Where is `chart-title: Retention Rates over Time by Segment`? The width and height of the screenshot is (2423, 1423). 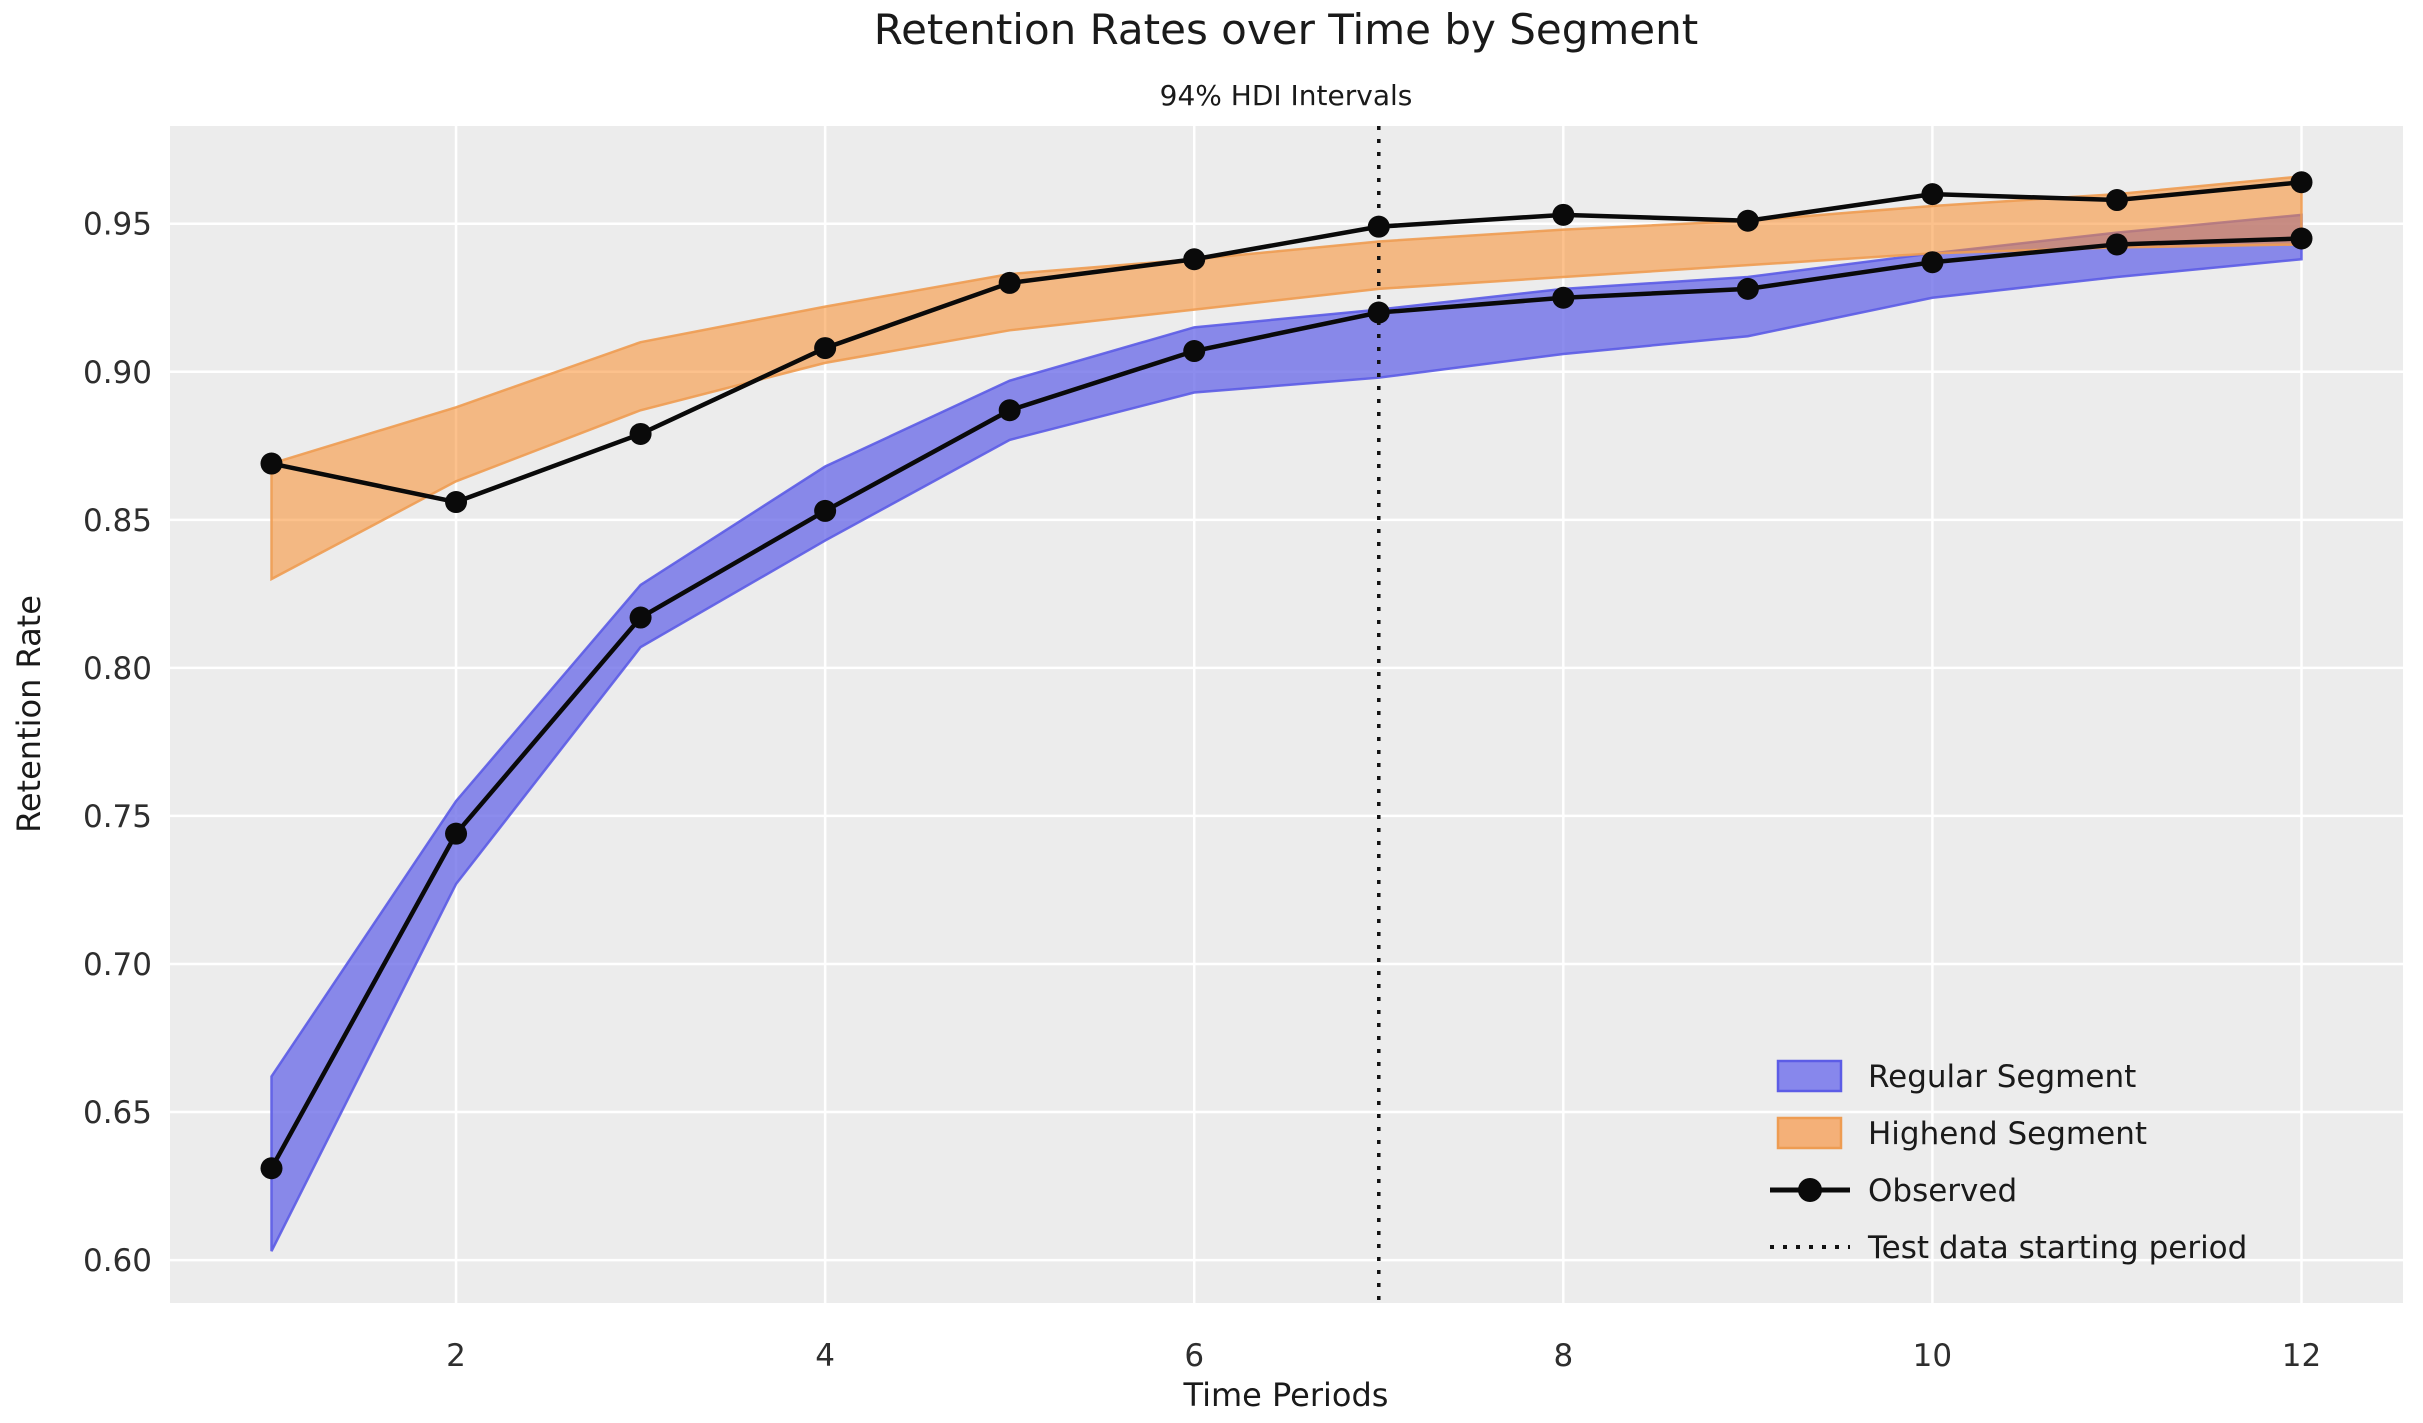 chart-title: Retention Rates over Time by Segment is located at coordinates (1286, 29).